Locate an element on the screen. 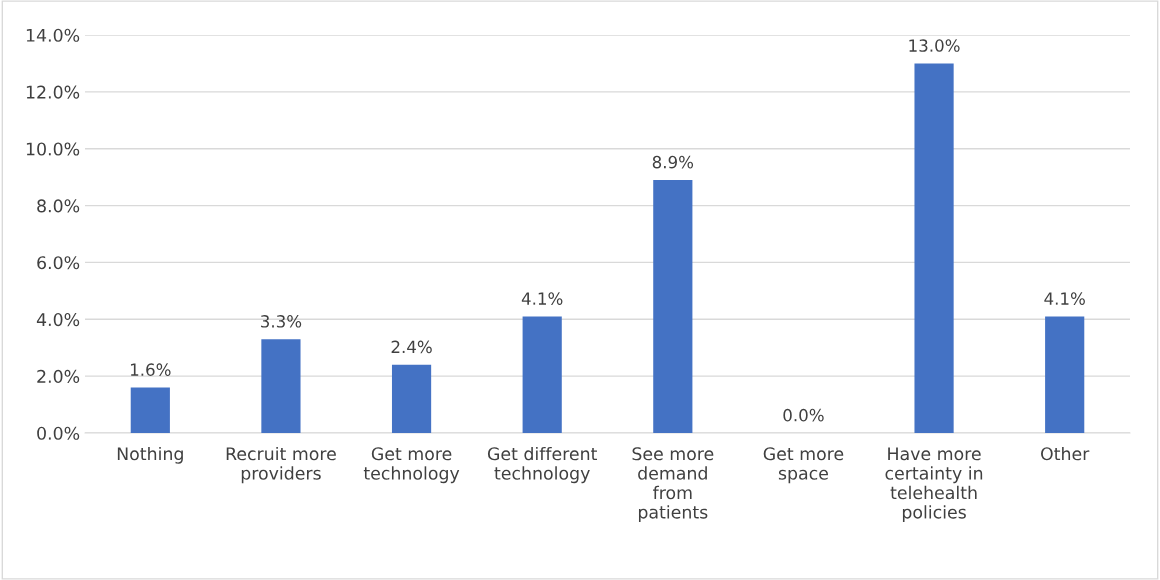 The height and width of the screenshot is (580, 1160). y-tick-label: 14.0% is located at coordinates (53, 35).